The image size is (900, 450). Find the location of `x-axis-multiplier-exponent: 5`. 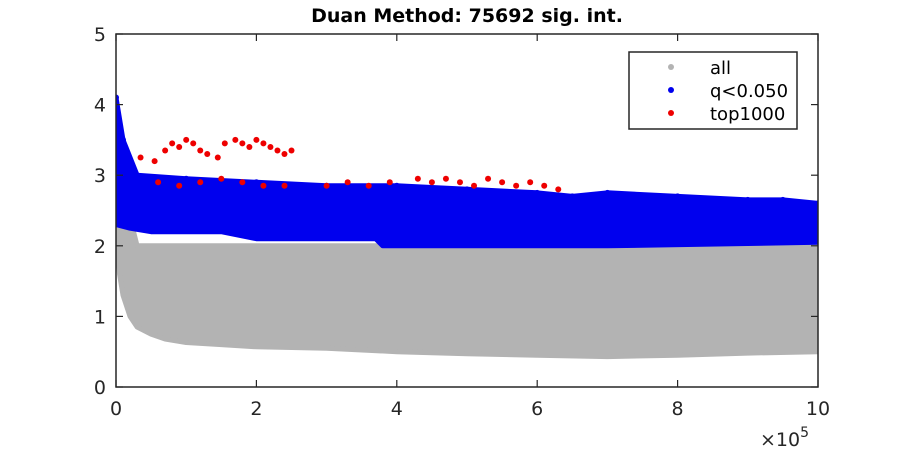

x-axis-multiplier-exponent: 5 is located at coordinates (804, 433).